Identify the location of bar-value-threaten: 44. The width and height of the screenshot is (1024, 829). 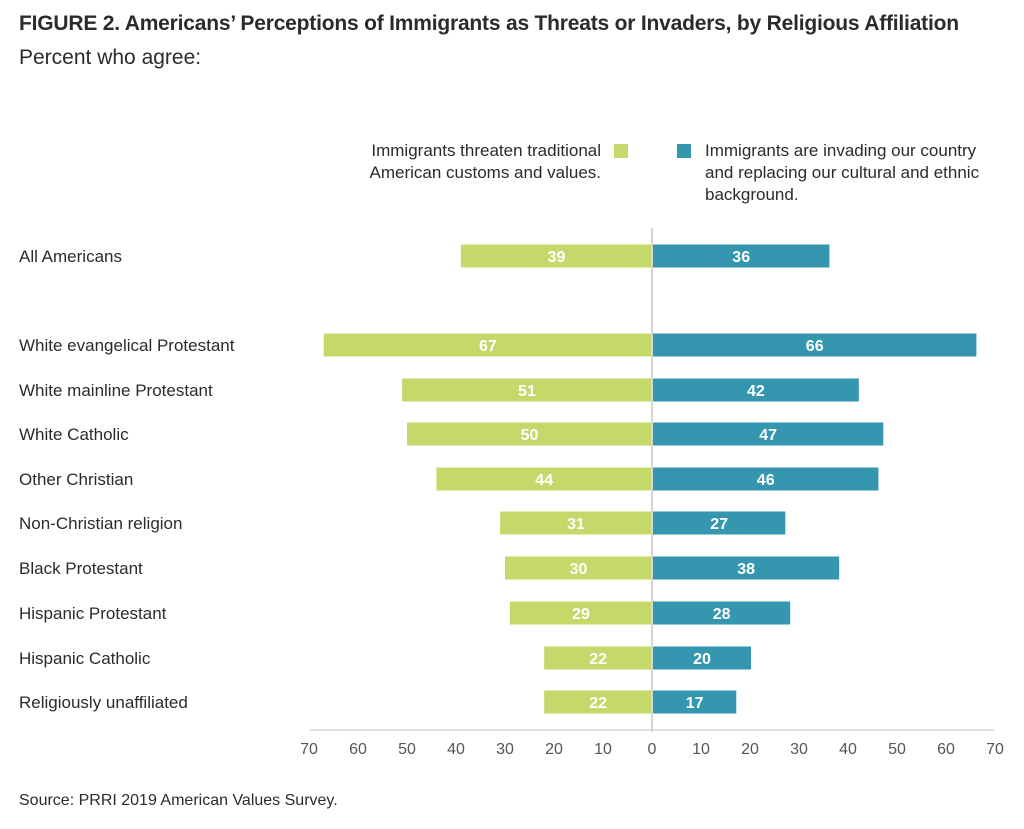
(544, 480).